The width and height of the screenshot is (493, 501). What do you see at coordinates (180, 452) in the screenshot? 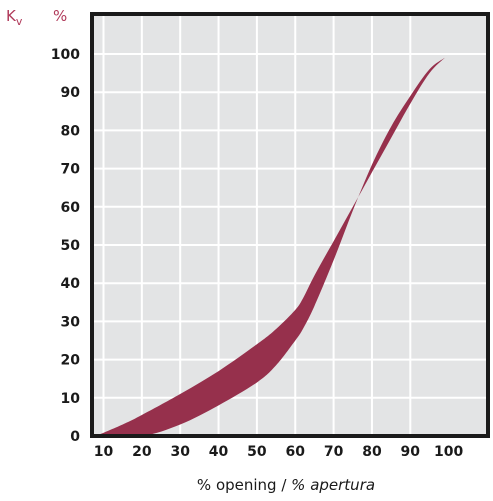
I see `x-tick-label: 30` at bounding box center [180, 452].